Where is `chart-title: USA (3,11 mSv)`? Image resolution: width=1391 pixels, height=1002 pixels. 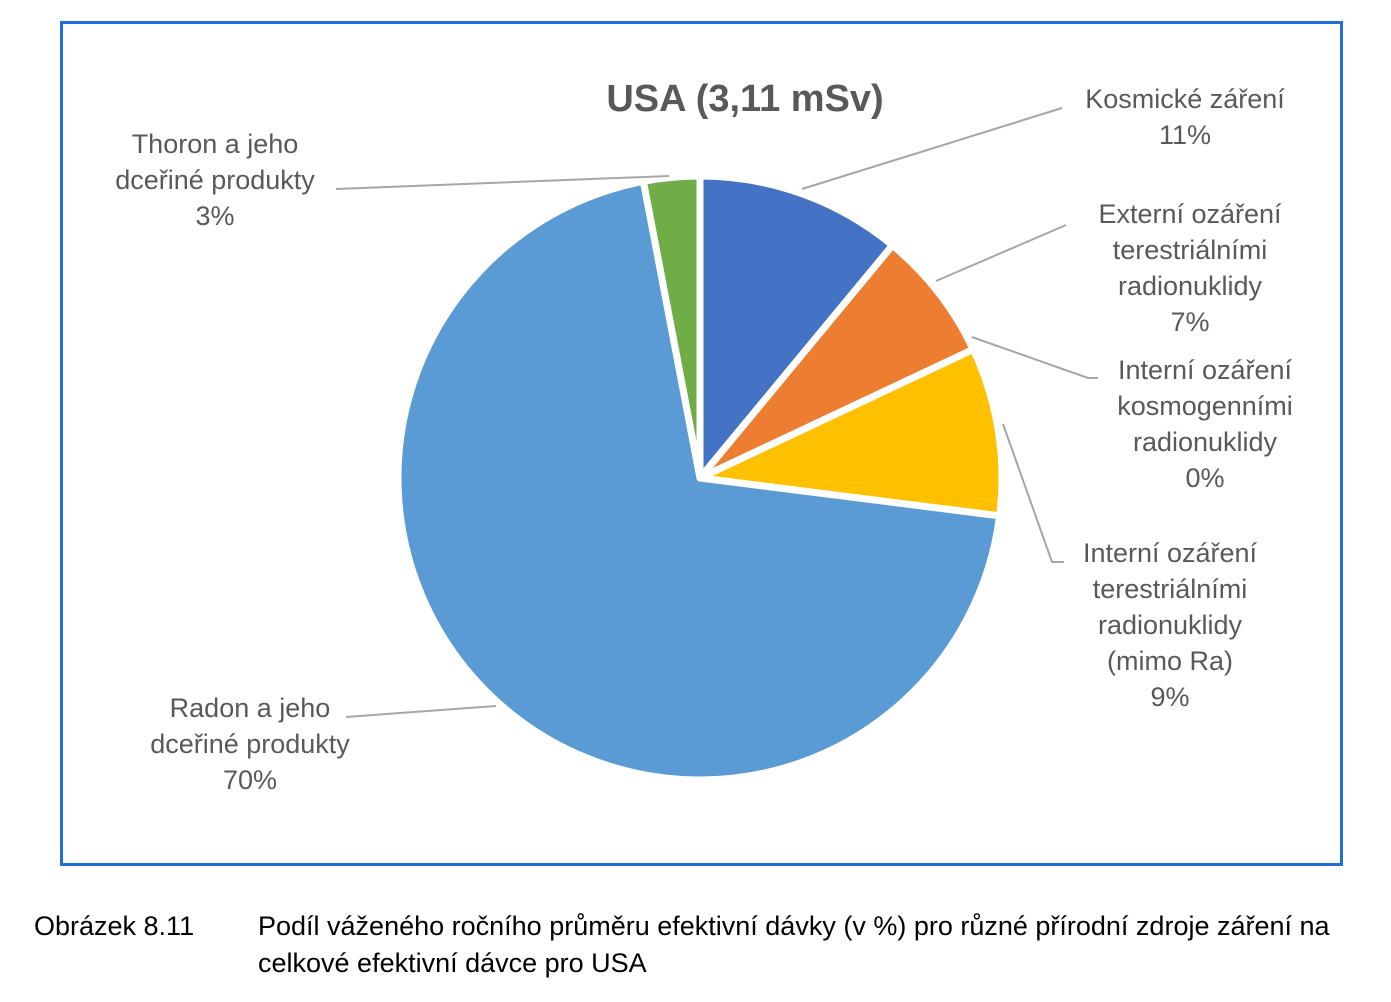
chart-title: USA (3,11 mSv) is located at coordinates (745, 99).